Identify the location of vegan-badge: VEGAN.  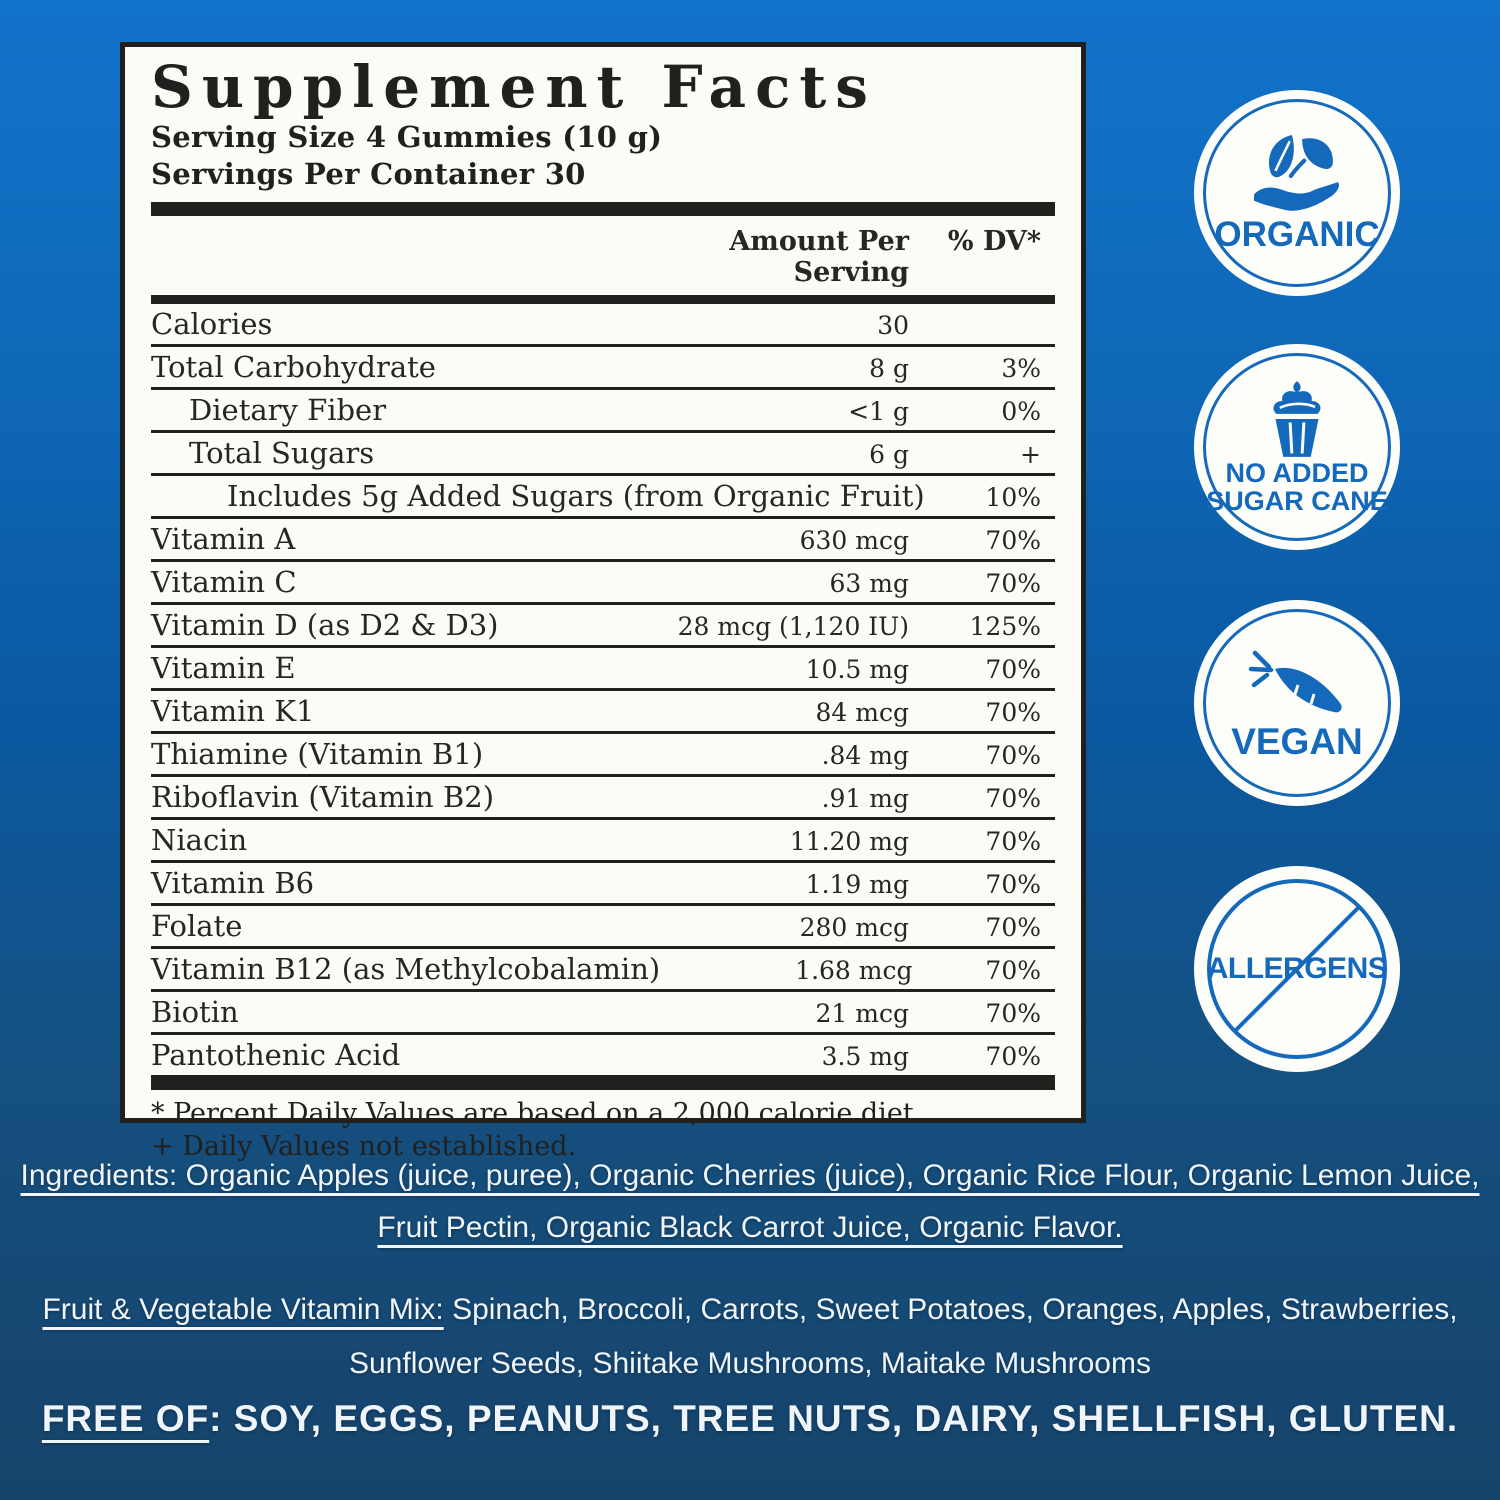
(1297, 703).